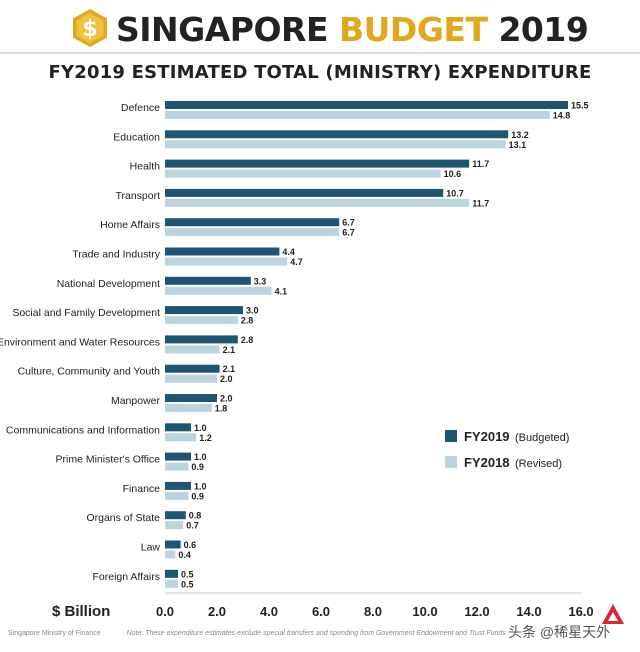 This screenshot has width=640, height=652. I want to click on banner: $ SINGAPORE BUDGET 2019, so click(329, 30).